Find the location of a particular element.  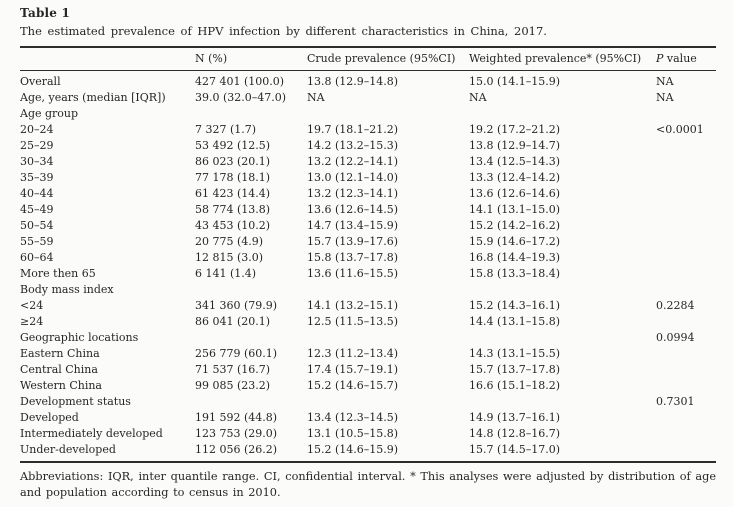

cell-label: 60–64 is located at coordinates (37, 257).